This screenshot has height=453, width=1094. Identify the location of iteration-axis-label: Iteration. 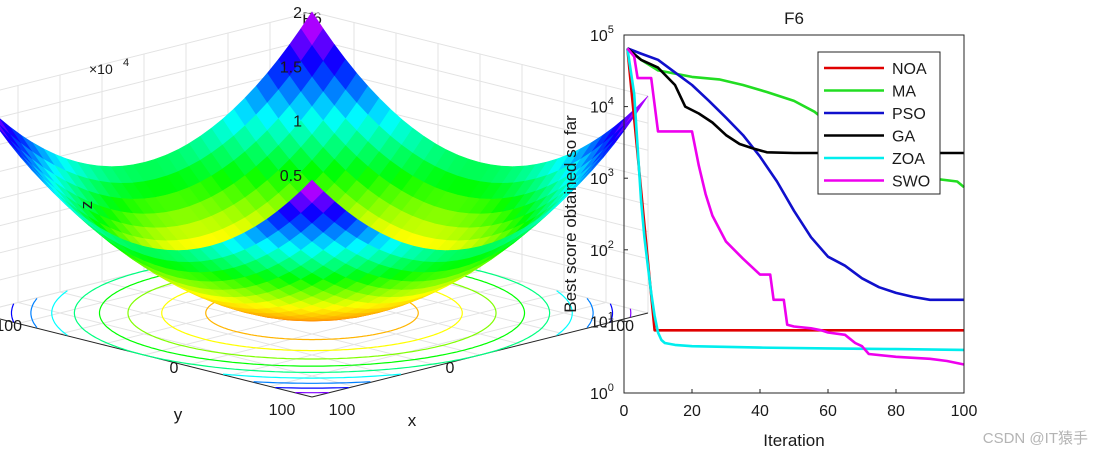
(793, 440).